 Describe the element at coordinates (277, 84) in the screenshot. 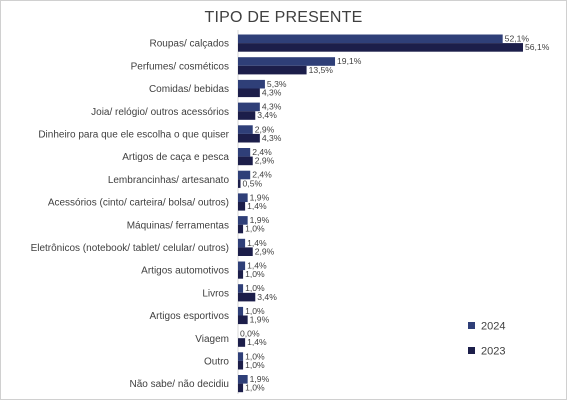

I see `data-label-2024: 5,3%` at that location.